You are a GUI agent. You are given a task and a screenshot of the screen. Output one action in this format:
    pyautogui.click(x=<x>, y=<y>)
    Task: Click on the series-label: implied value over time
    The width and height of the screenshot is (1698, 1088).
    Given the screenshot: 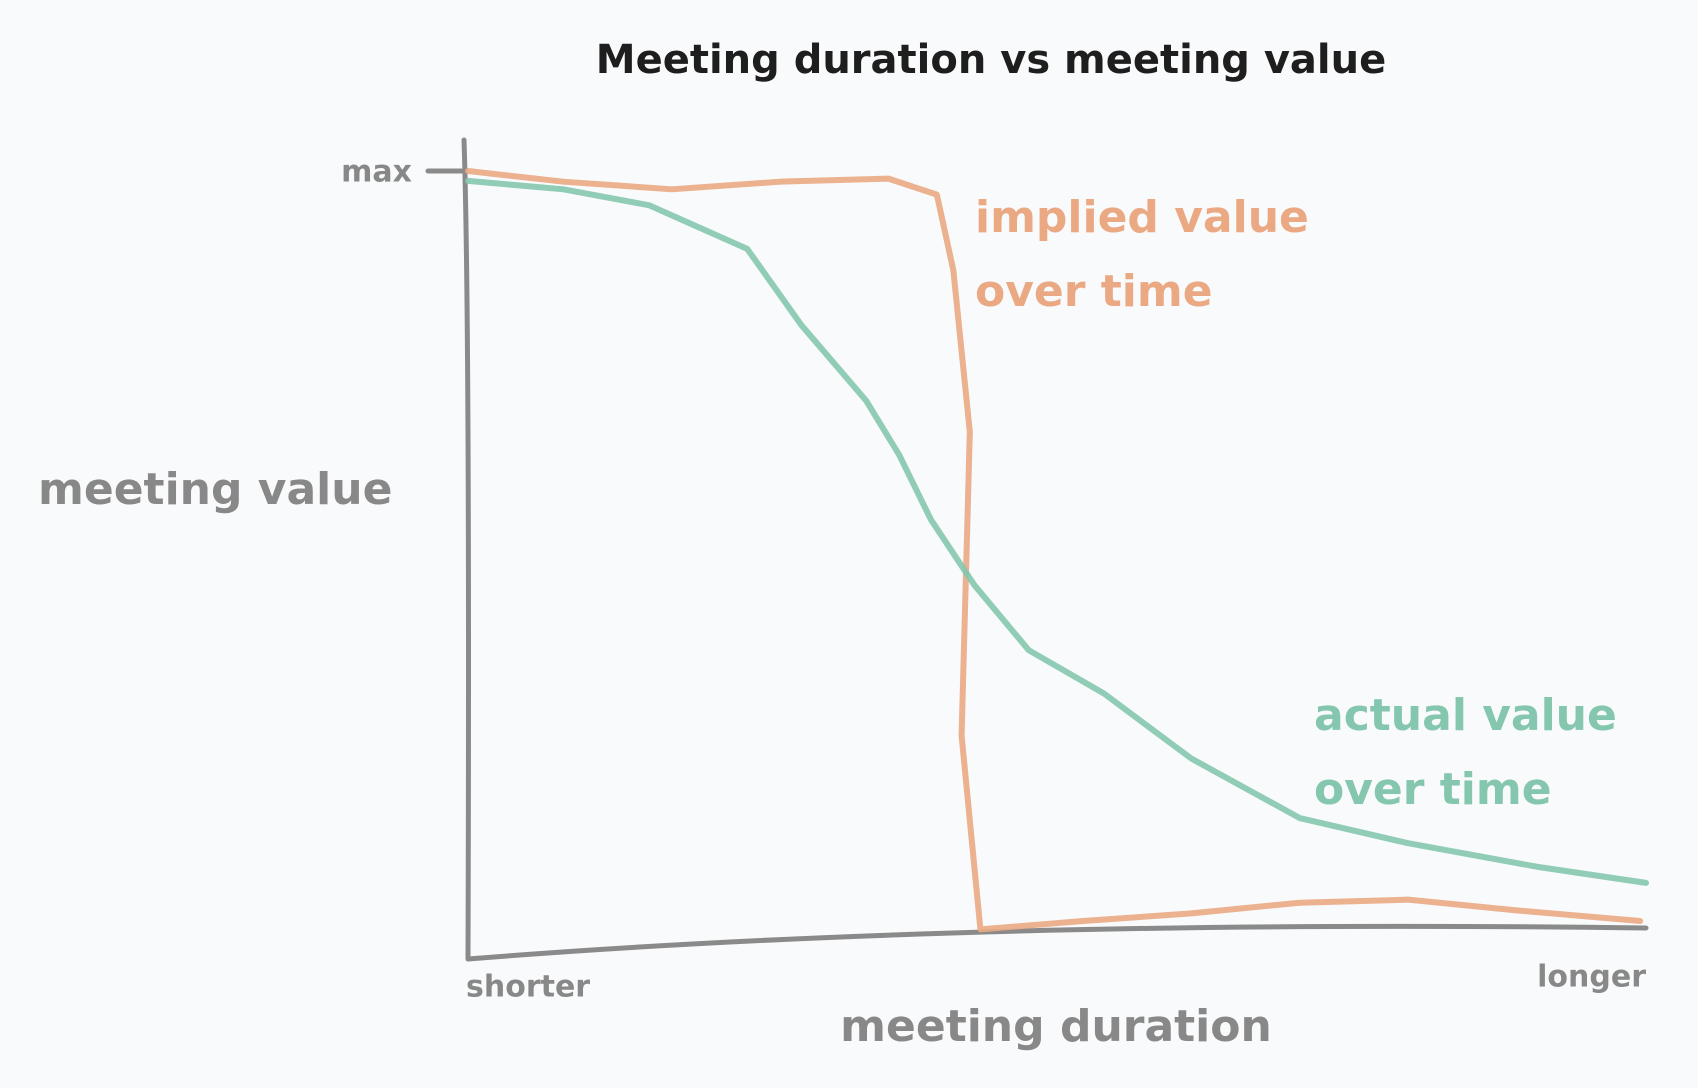 What is the action you would take?
    pyautogui.click(x=1142, y=254)
    